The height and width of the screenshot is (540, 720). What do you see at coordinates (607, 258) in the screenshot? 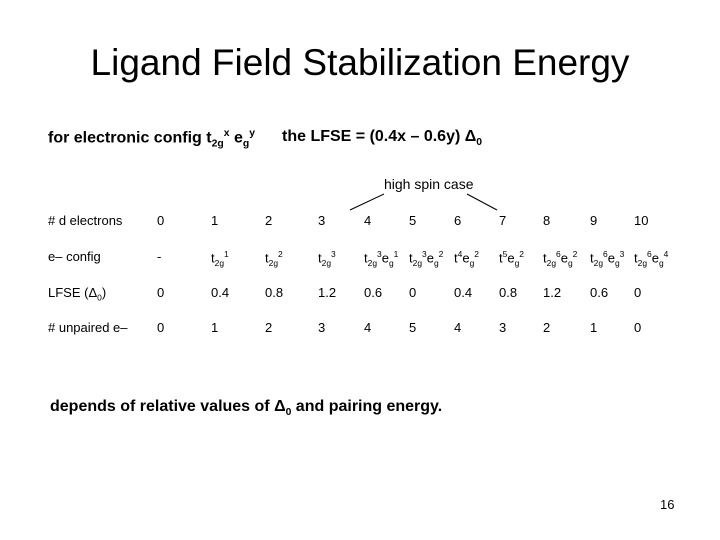
I see `config-cell: t2g6eg3` at bounding box center [607, 258].